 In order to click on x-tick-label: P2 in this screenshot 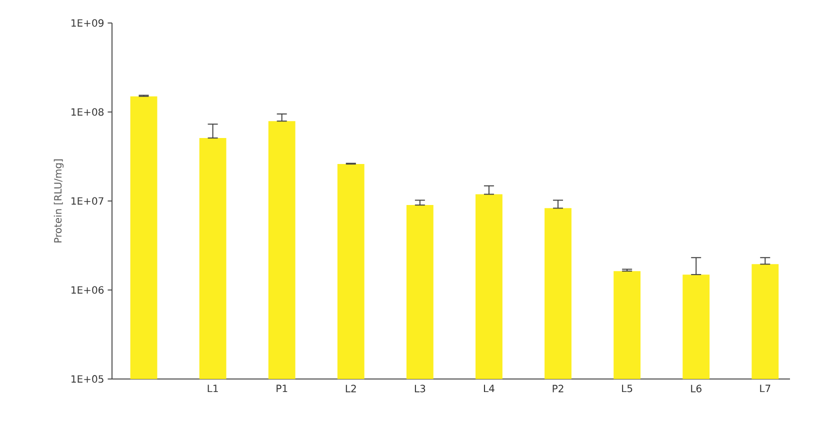, I will do `click(558, 388)`.